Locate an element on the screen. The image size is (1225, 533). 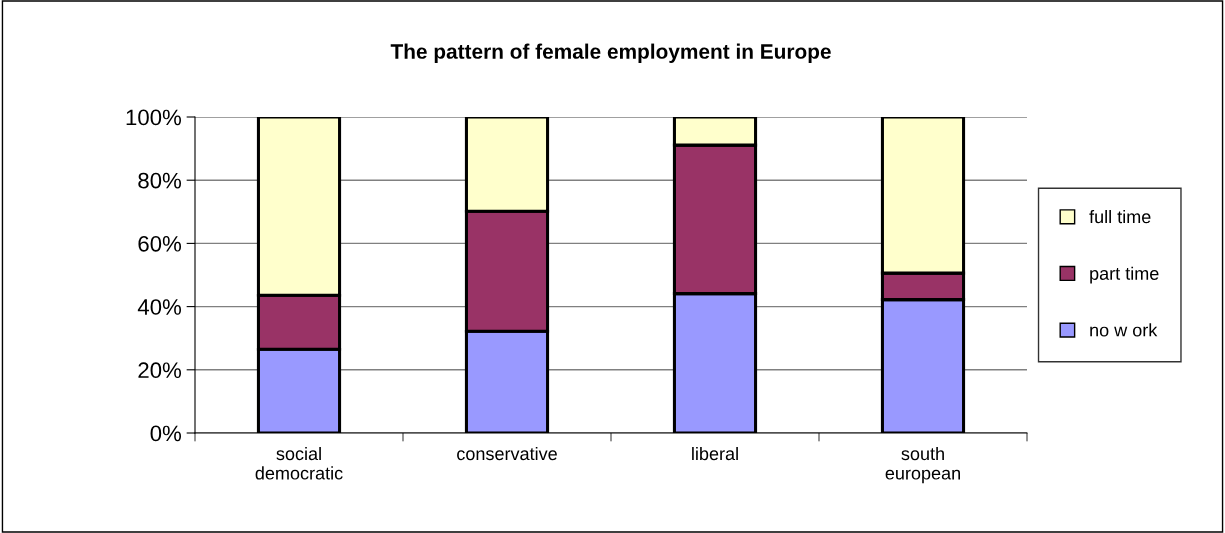
x-tick-label: conservative is located at coordinates (507, 453).